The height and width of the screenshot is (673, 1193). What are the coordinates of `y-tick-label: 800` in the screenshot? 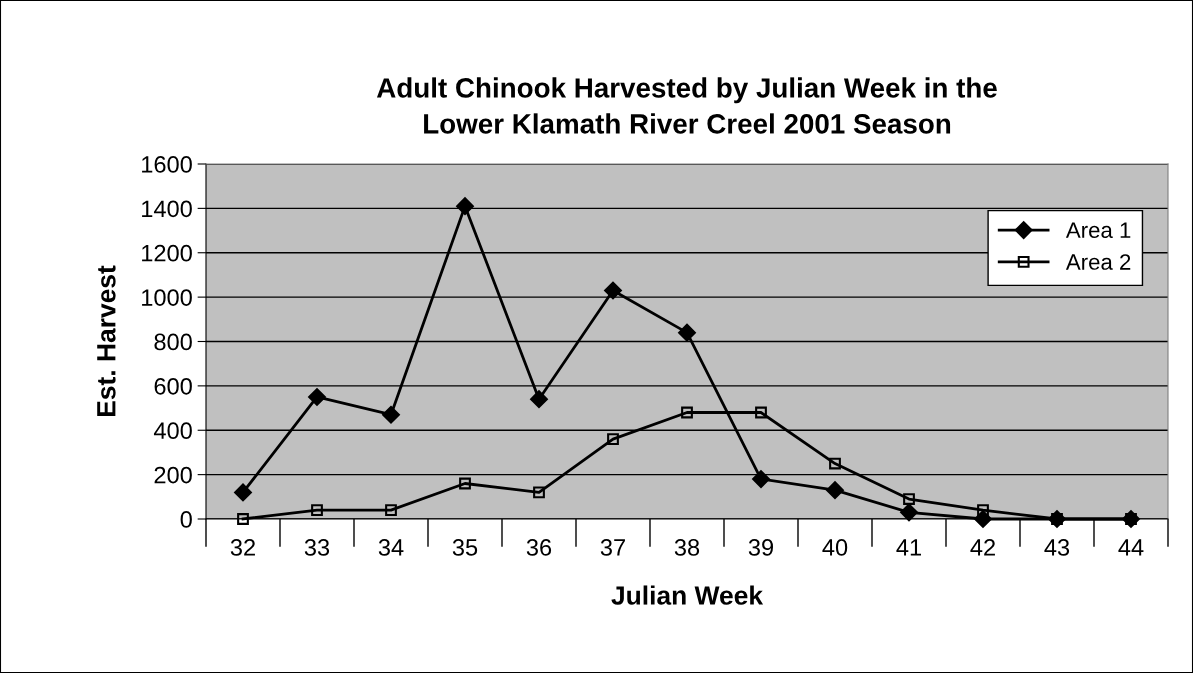 It's located at (173, 342).